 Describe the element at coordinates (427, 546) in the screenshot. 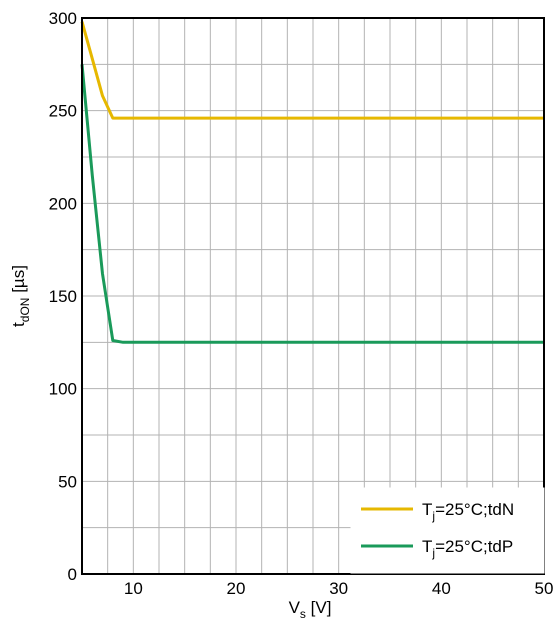

I see `legend-label-tdP-main: T` at that location.